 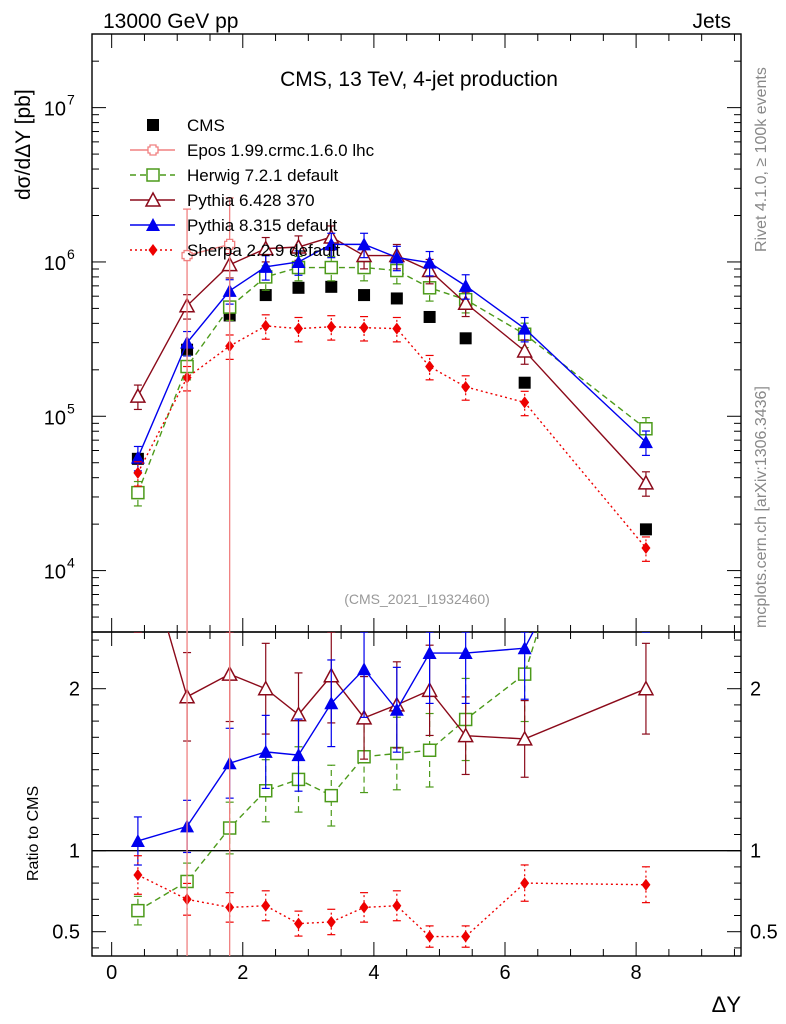 What do you see at coordinates (208, 414) in the screenshot?
I see `series-epos` at bounding box center [208, 414].